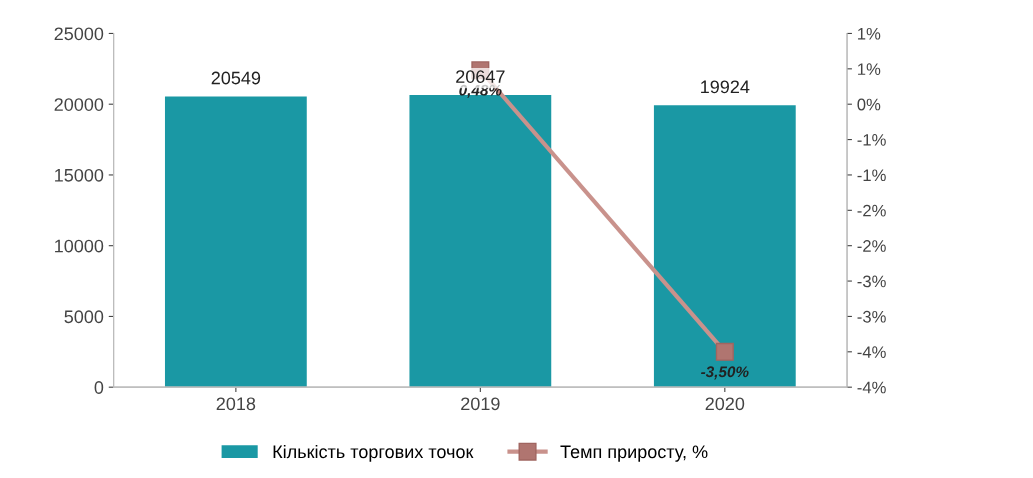  What do you see at coordinates (84, 317) in the screenshot?
I see `y-tick-label: 5000` at bounding box center [84, 317].